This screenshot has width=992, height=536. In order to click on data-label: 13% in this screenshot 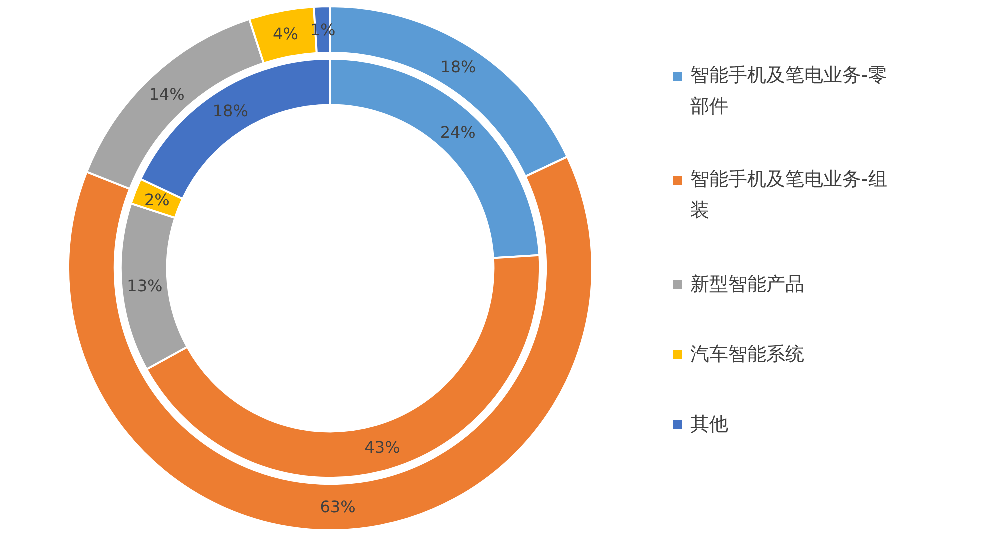, I will do `click(145, 286)`.